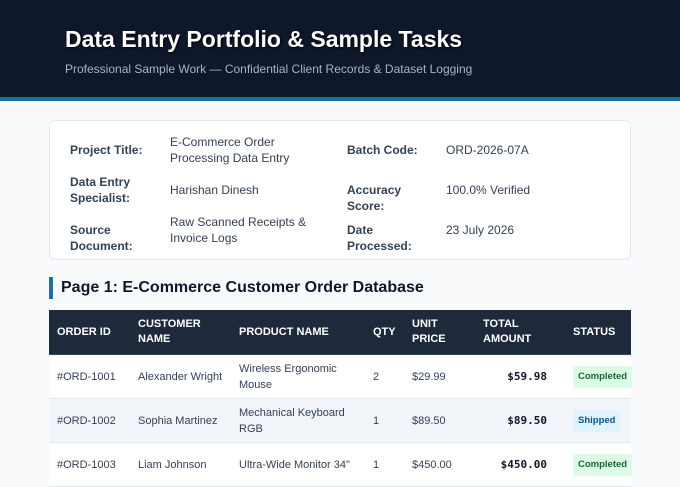  What do you see at coordinates (100, 190) in the screenshot?
I see `field-label: Data Entry Specialist:` at bounding box center [100, 190].